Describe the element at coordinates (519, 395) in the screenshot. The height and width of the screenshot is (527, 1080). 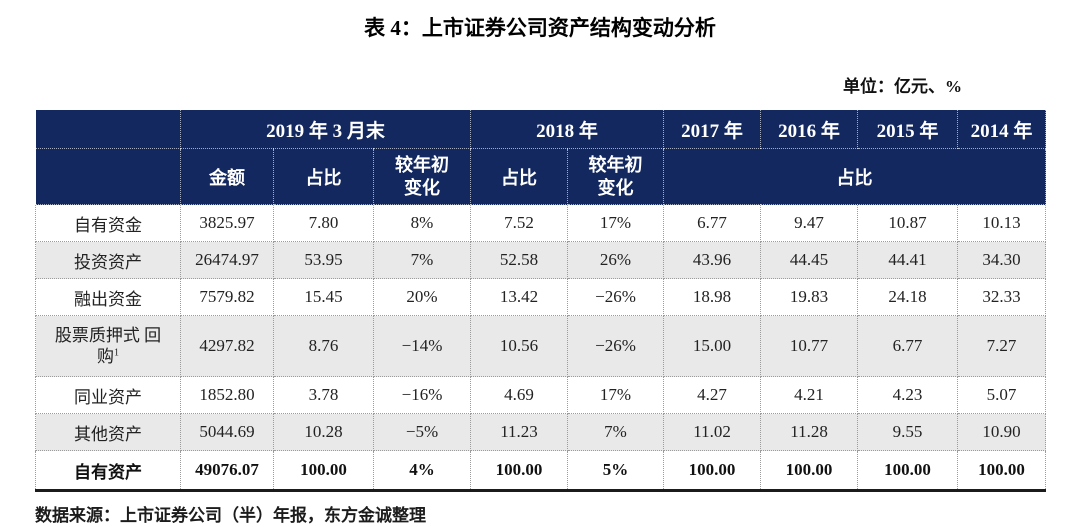
I see `table-cell: 4.69` at that location.